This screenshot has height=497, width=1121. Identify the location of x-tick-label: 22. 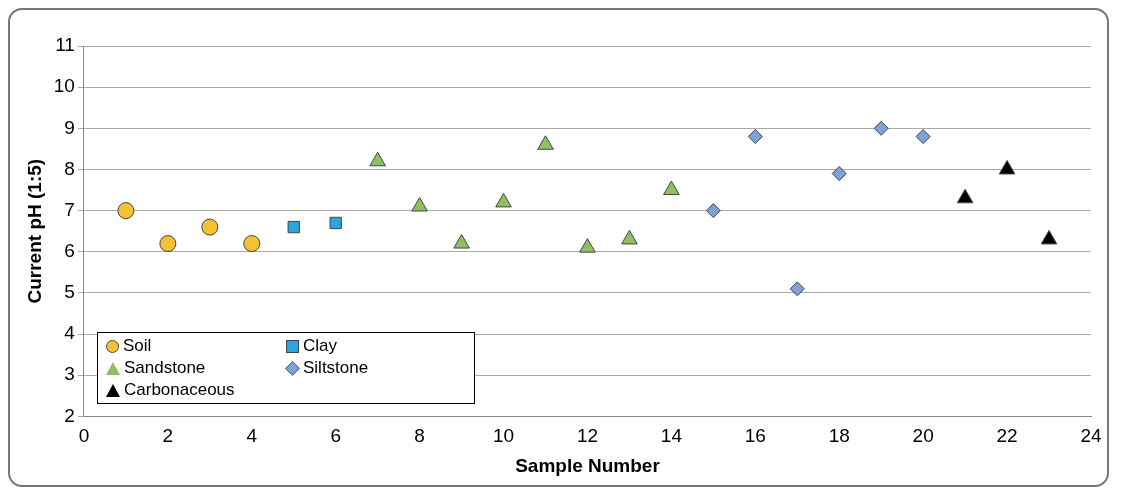
(1007, 436).